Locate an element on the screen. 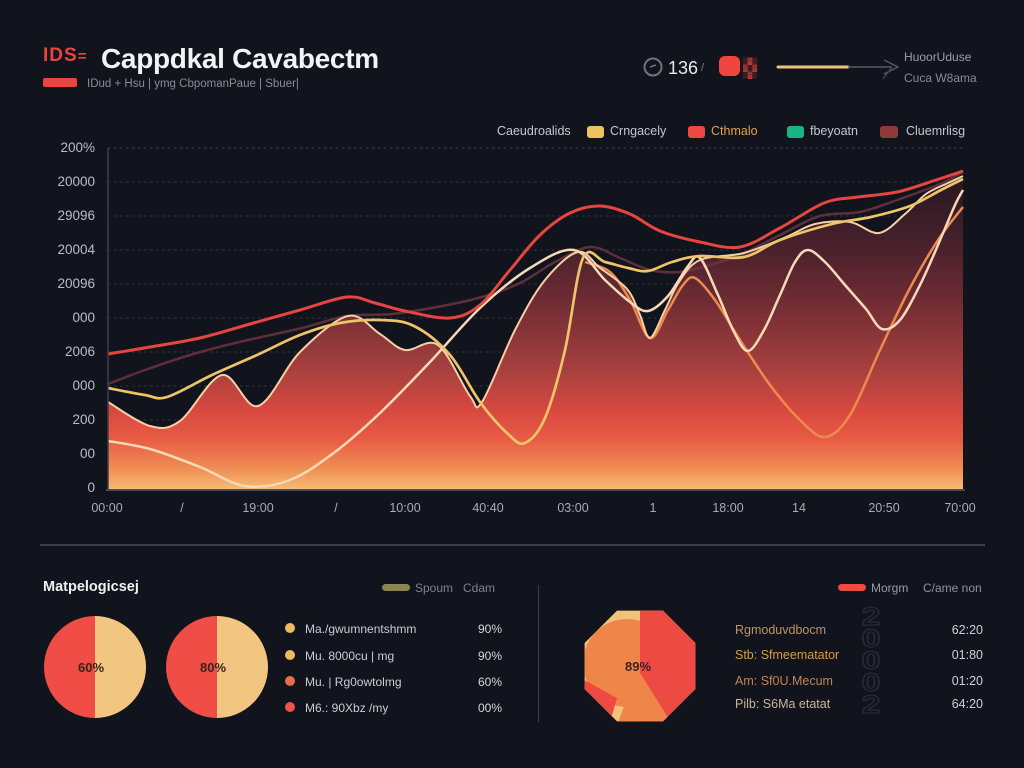  svg-text: 80% is located at coordinates (213, 667).